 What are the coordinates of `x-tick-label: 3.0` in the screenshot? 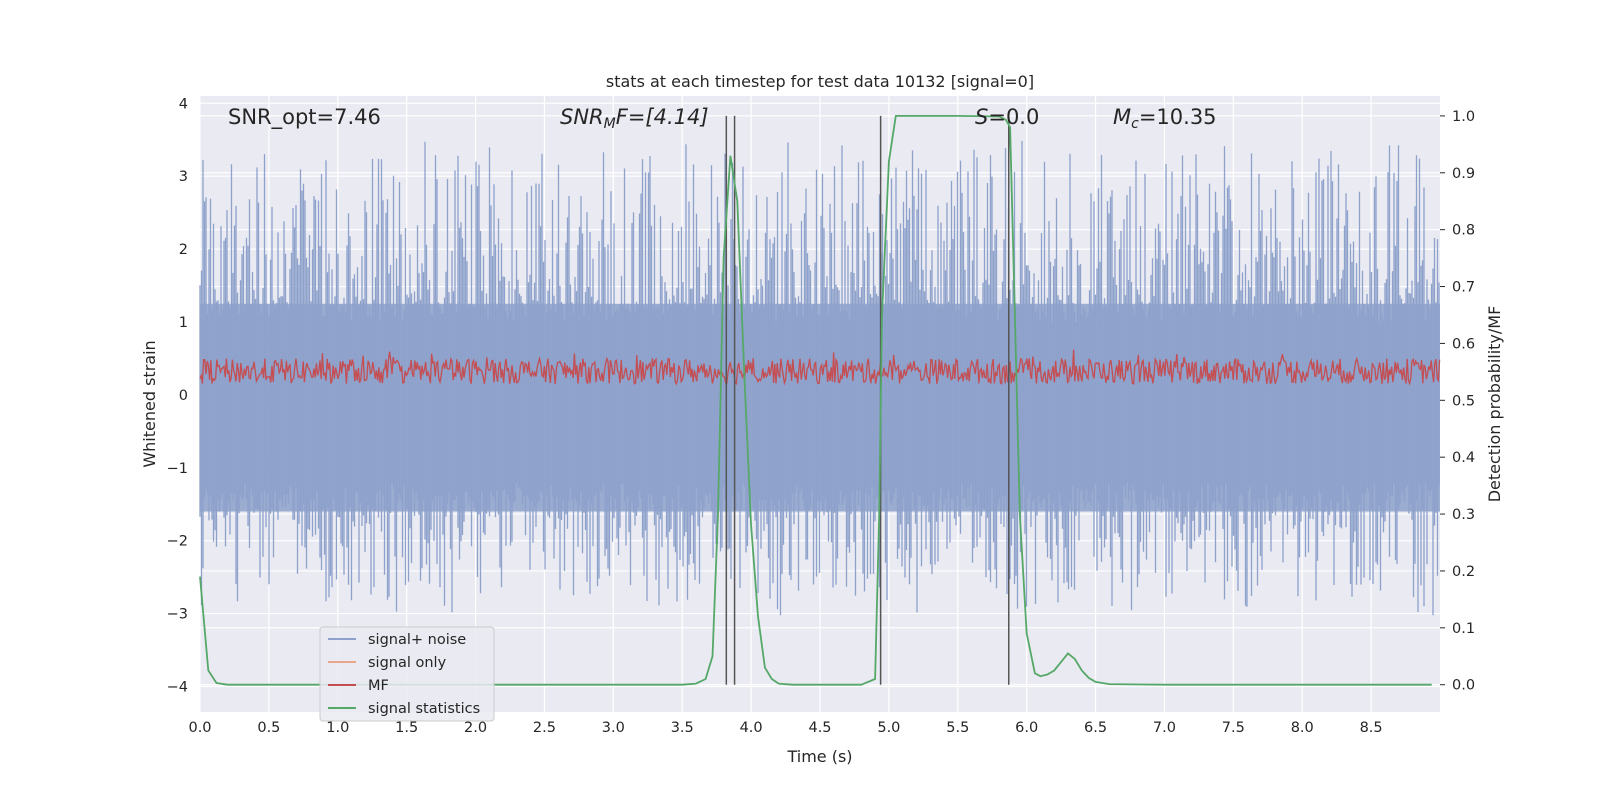 It's located at (613, 728).